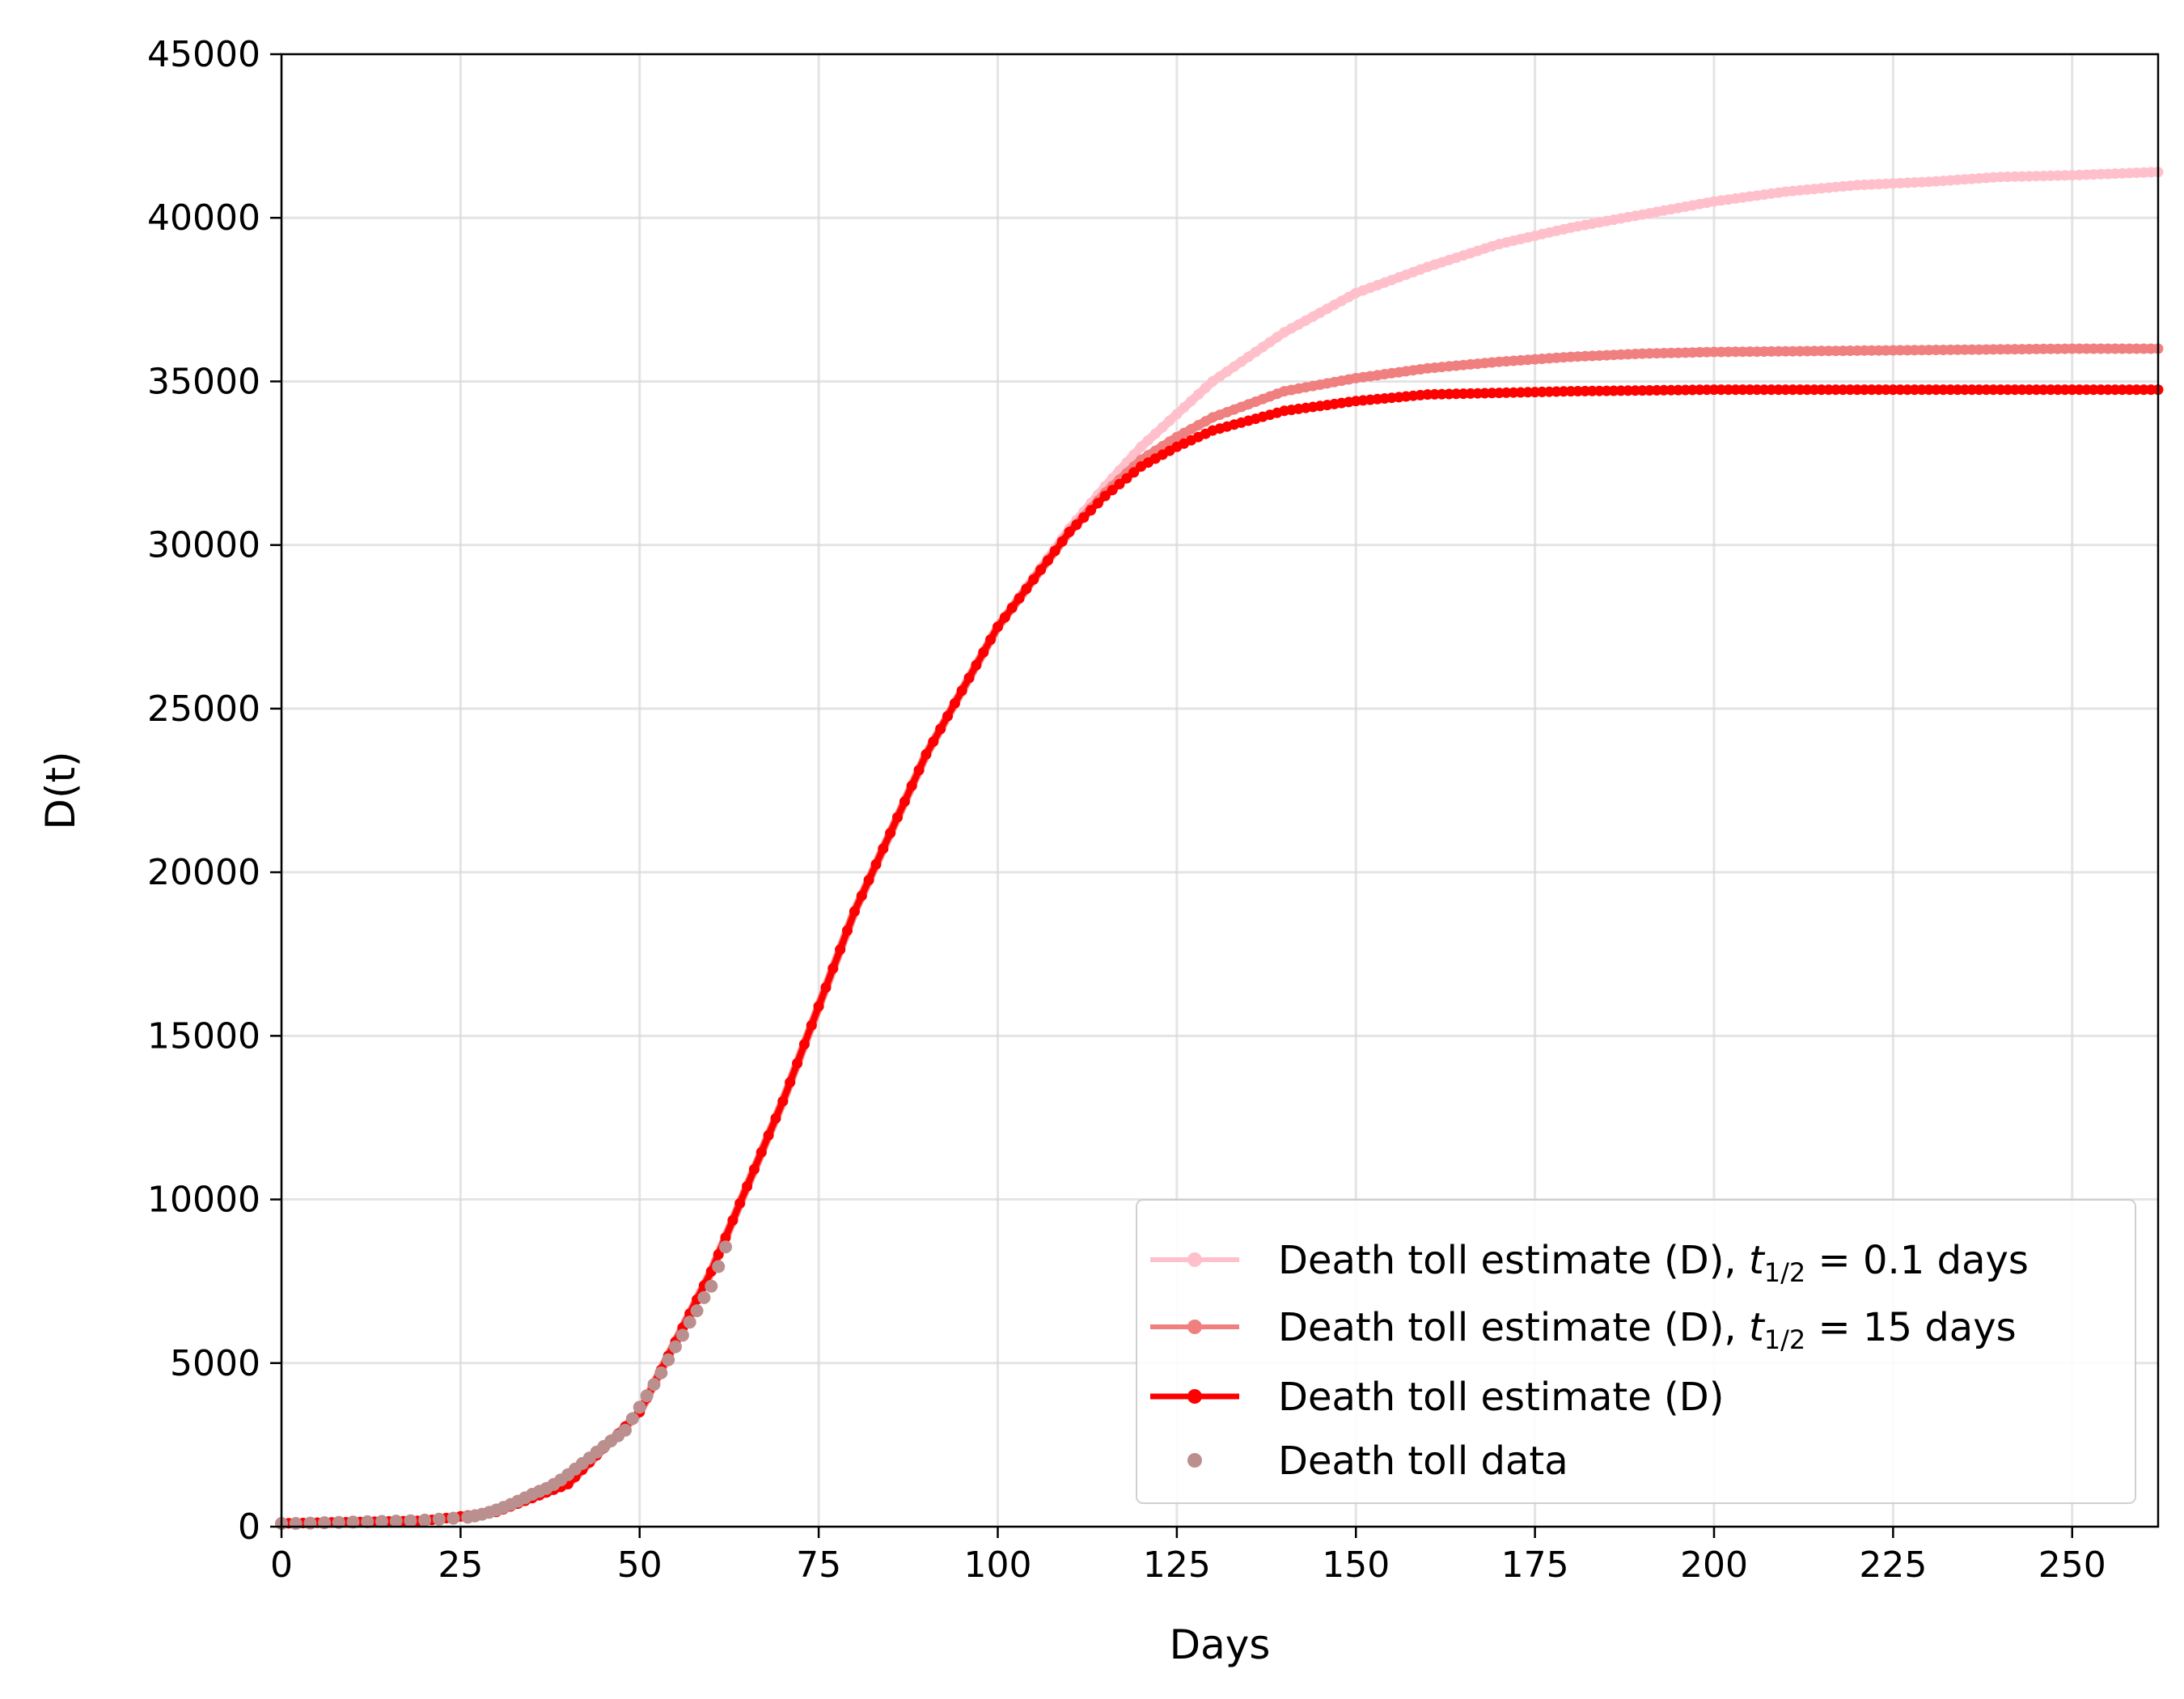 The height and width of the screenshot is (1699, 2184). Describe the element at coordinates (203, 1036) in the screenshot. I see `y-tick-label: 15000` at that location.